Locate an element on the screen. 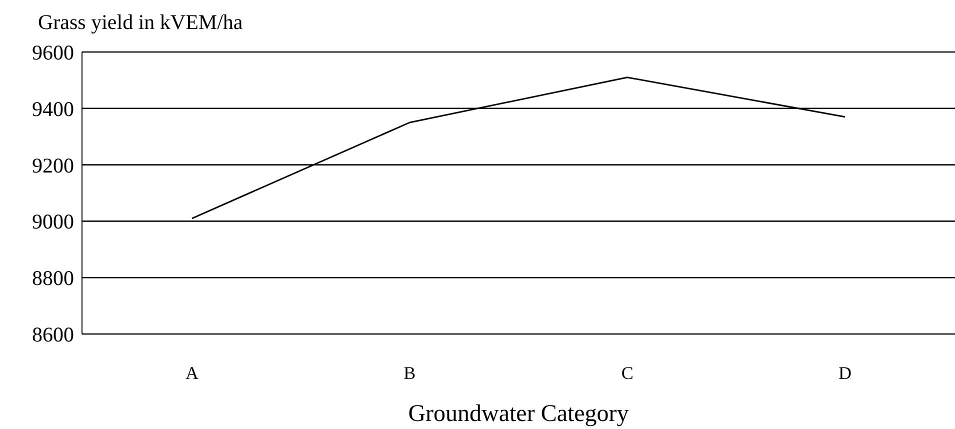 This screenshot has height=429, width=955. y-tick-label: 9200 is located at coordinates (53, 165).